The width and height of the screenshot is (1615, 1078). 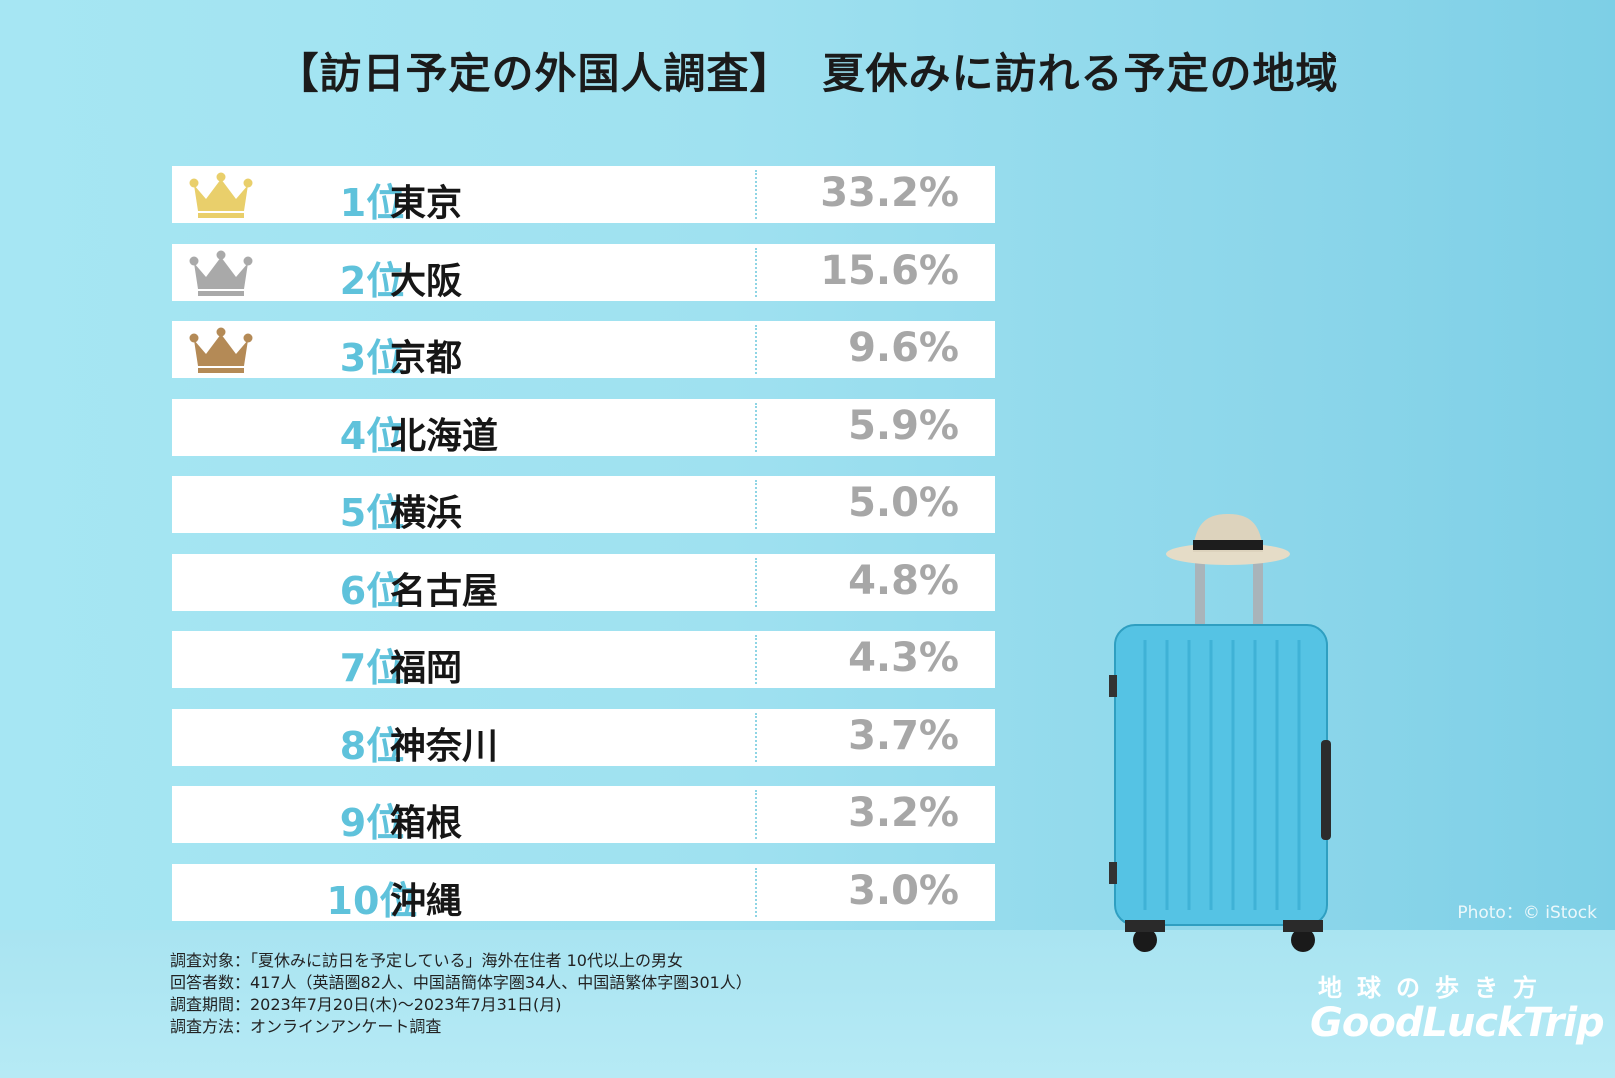 I want to click on region-label: 東京, so click(x=426, y=203).